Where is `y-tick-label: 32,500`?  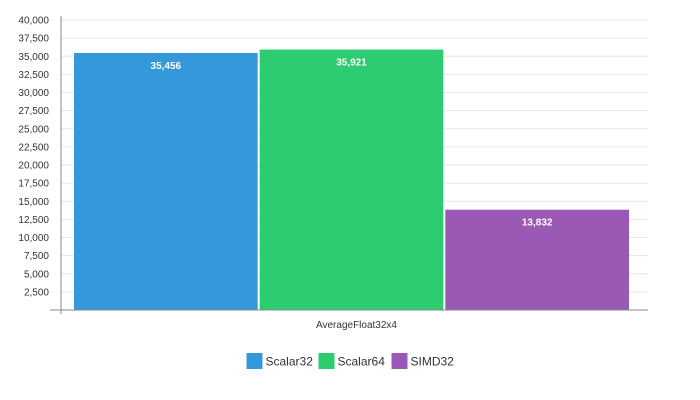 y-tick-label: 32,500 is located at coordinates (33, 75).